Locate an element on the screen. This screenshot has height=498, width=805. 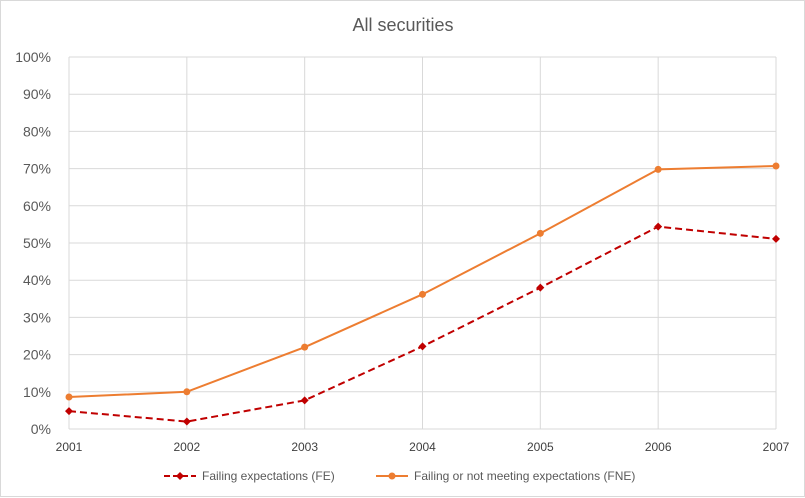
legend-label: Failing expectations (FE) is located at coordinates (268, 476).